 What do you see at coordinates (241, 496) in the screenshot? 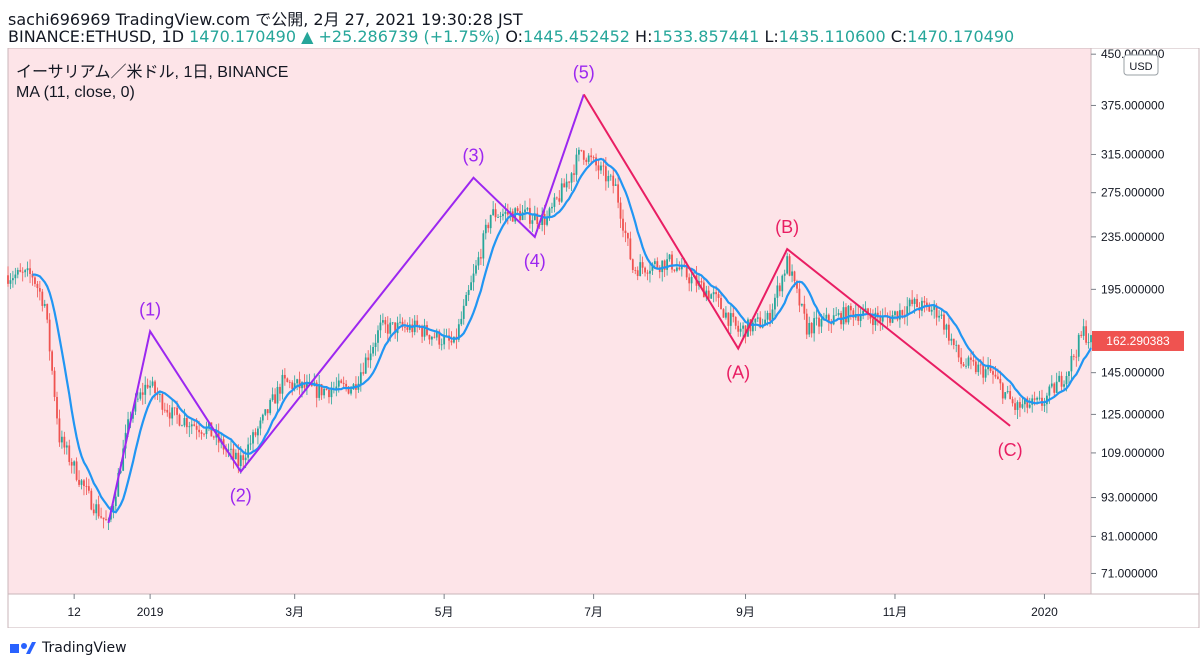
I see `wave-label: (2)` at bounding box center [241, 496].